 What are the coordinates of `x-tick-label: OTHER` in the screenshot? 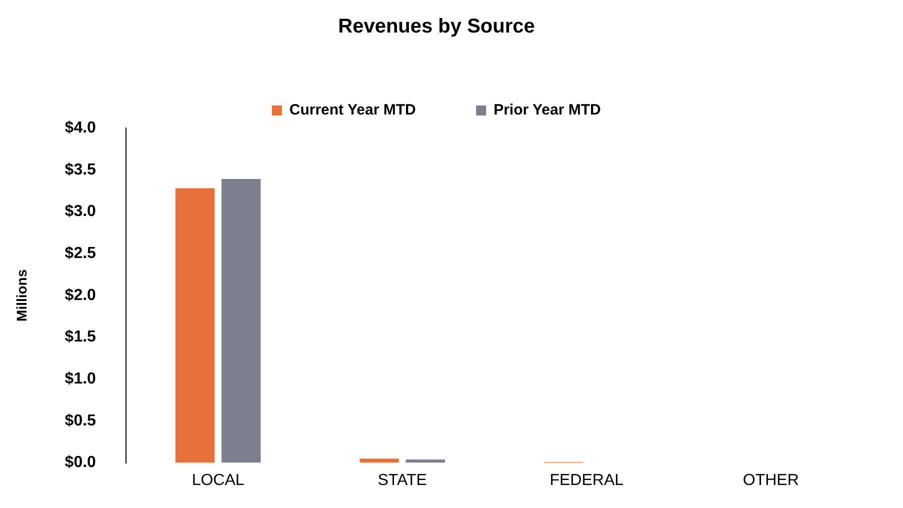 It's located at (770, 480).